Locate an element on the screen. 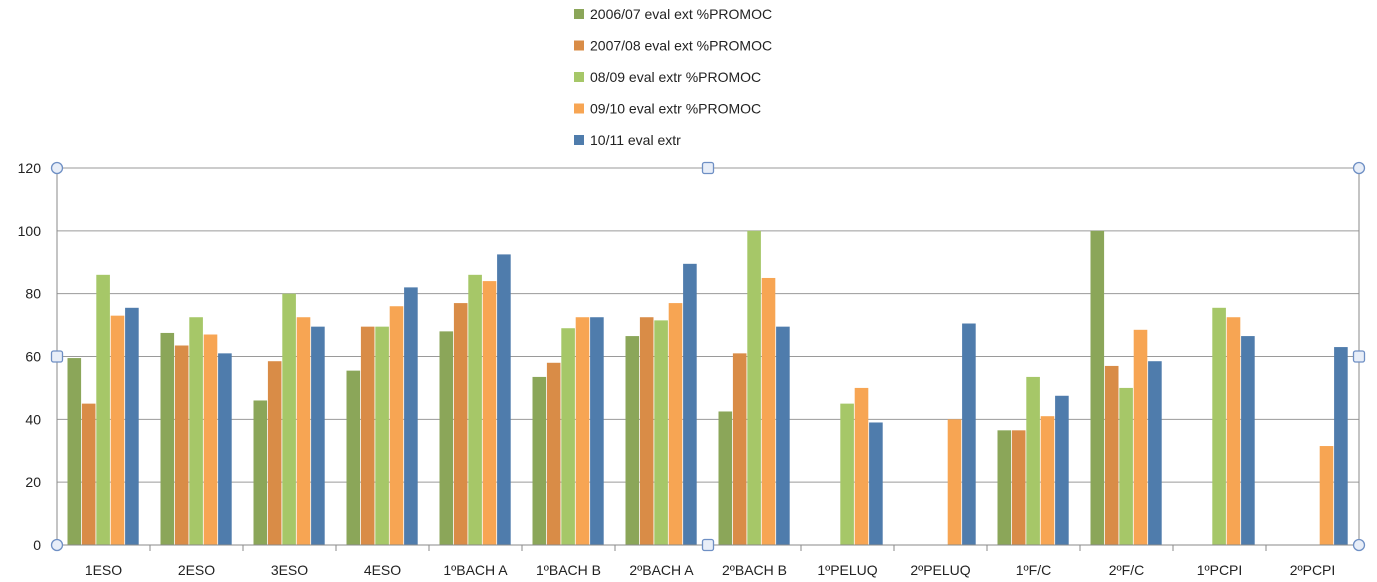  x-tick-label: 2ºPELUQ is located at coordinates (940, 570).